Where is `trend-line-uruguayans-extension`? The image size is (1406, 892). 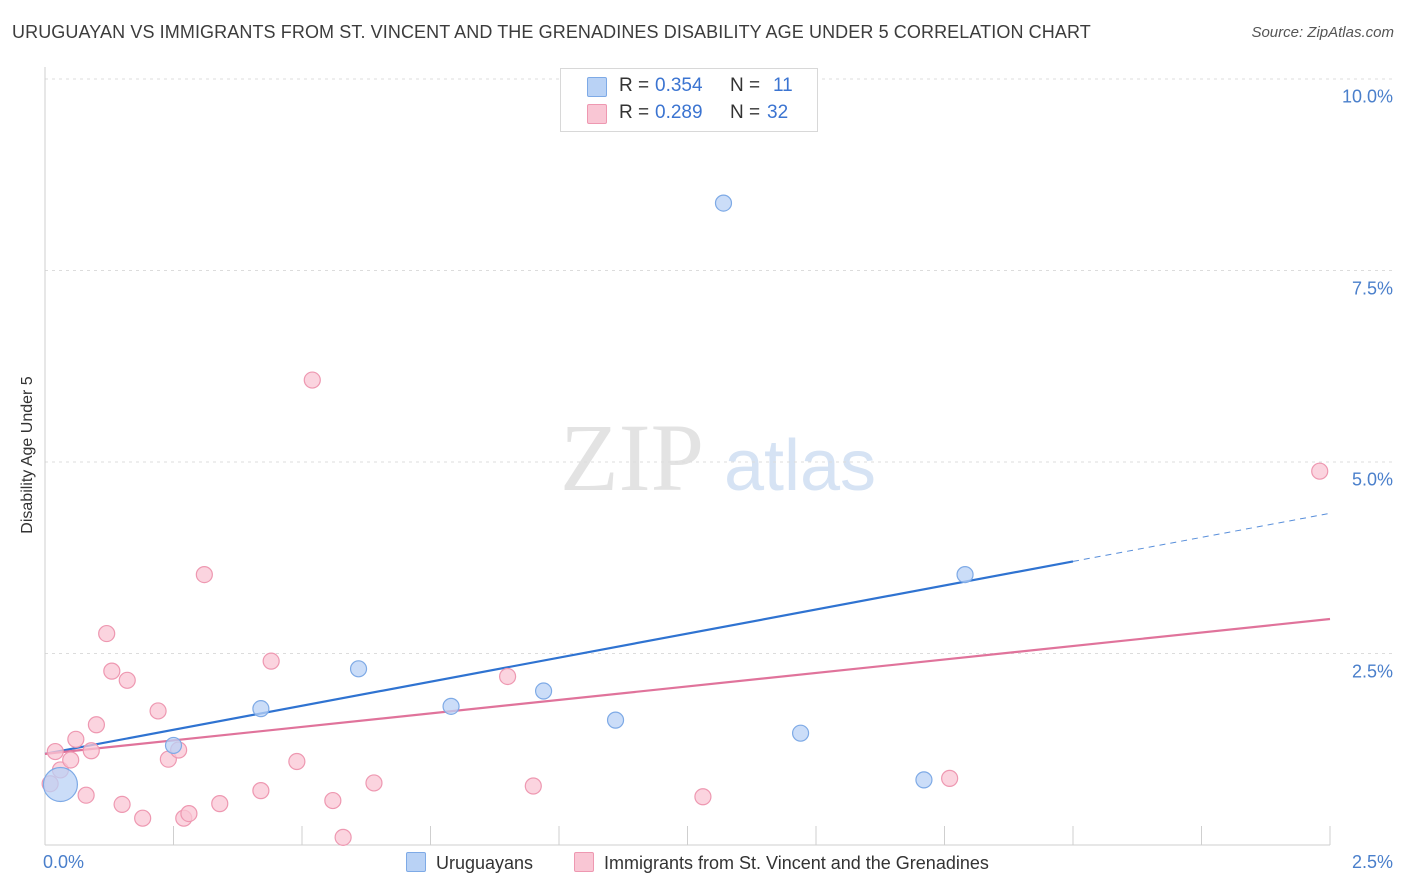
trend-line-uruguayans-extension is located at coordinates (1201, 537).